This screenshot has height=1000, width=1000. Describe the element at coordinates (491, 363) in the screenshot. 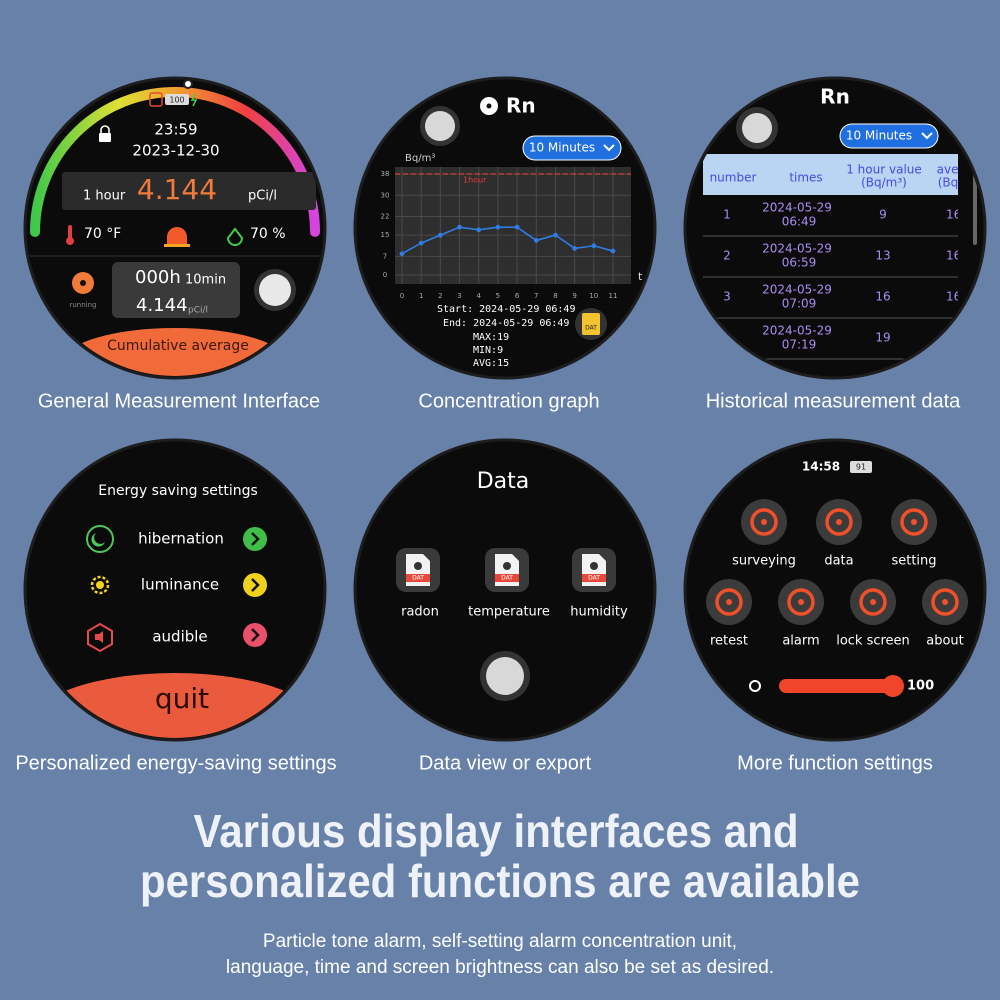

I see `stat-avg: AVG:15` at that location.